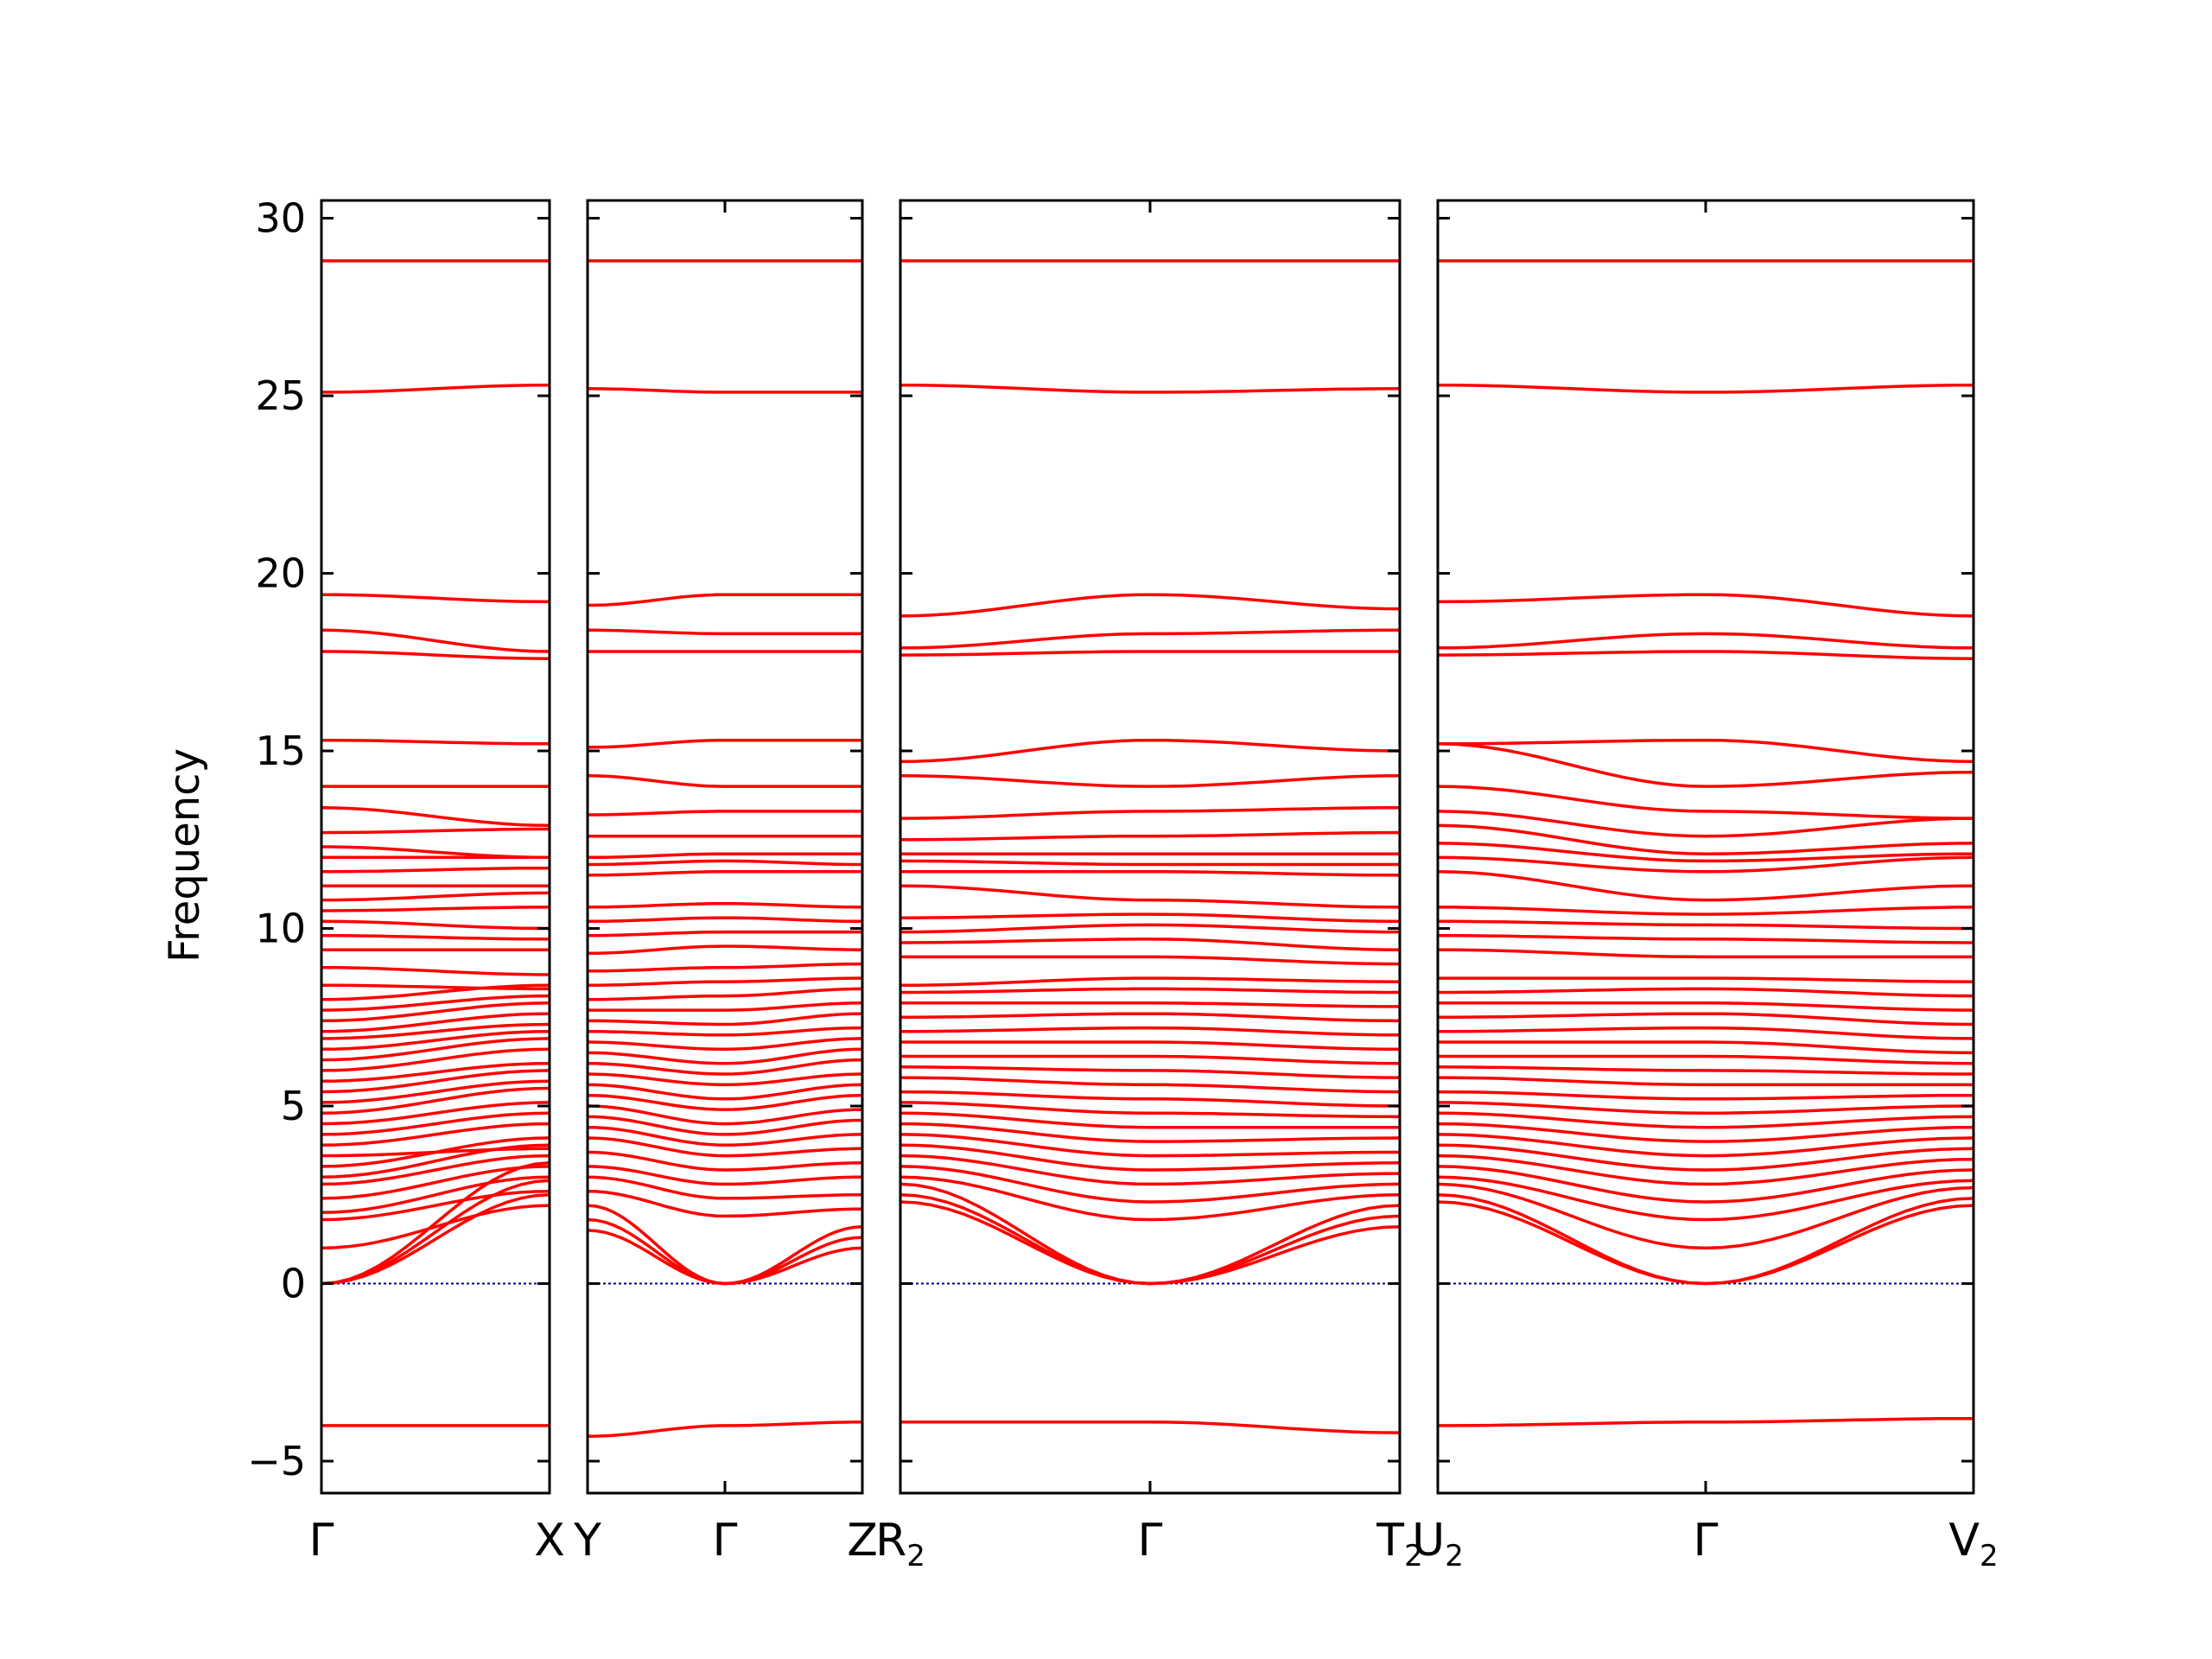 This screenshot has height=1659, width=2212. What do you see at coordinates (900, 1544) in the screenshot?
I see `kpoint-label: R2` at bounding box center [900, 1544].